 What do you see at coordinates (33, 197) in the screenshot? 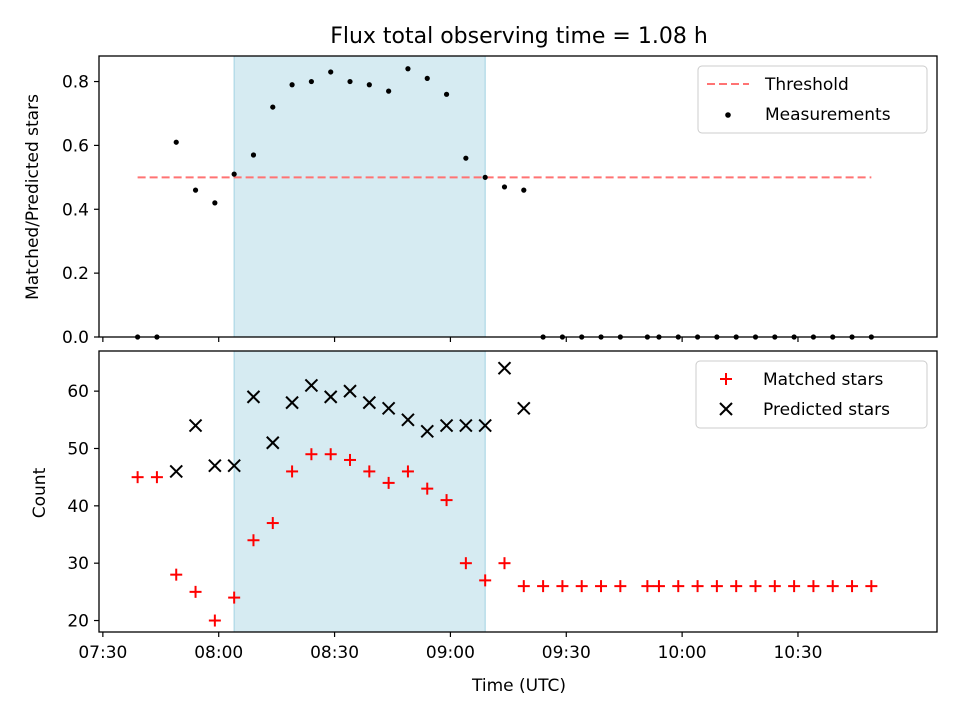
I see `ratio-y-axis-label: Matched/Predicted stars` at bounding box center [33, 197].